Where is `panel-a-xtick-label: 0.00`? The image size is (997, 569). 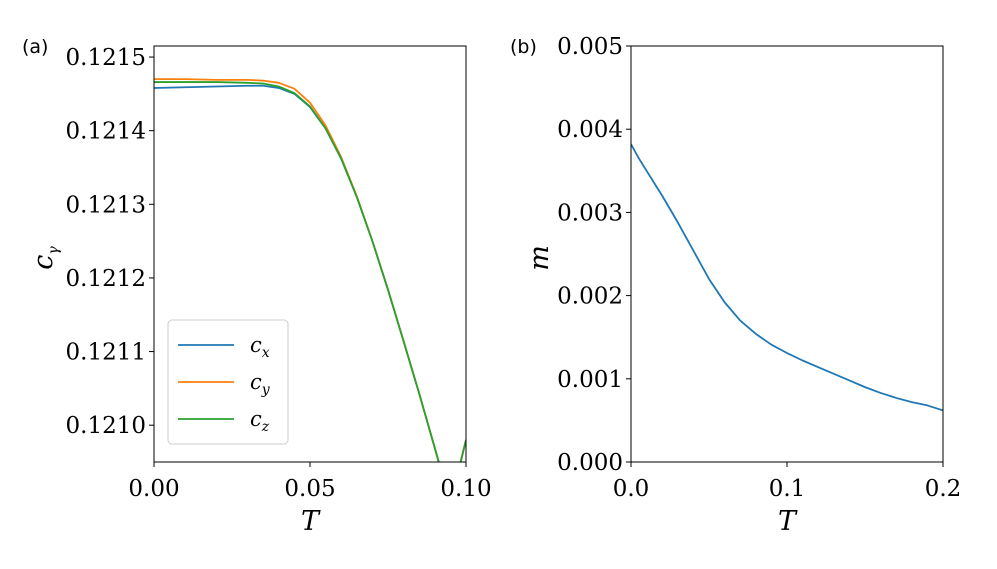
panel-a-xtick-label: 0.00 is located at coordinates (153, 489).